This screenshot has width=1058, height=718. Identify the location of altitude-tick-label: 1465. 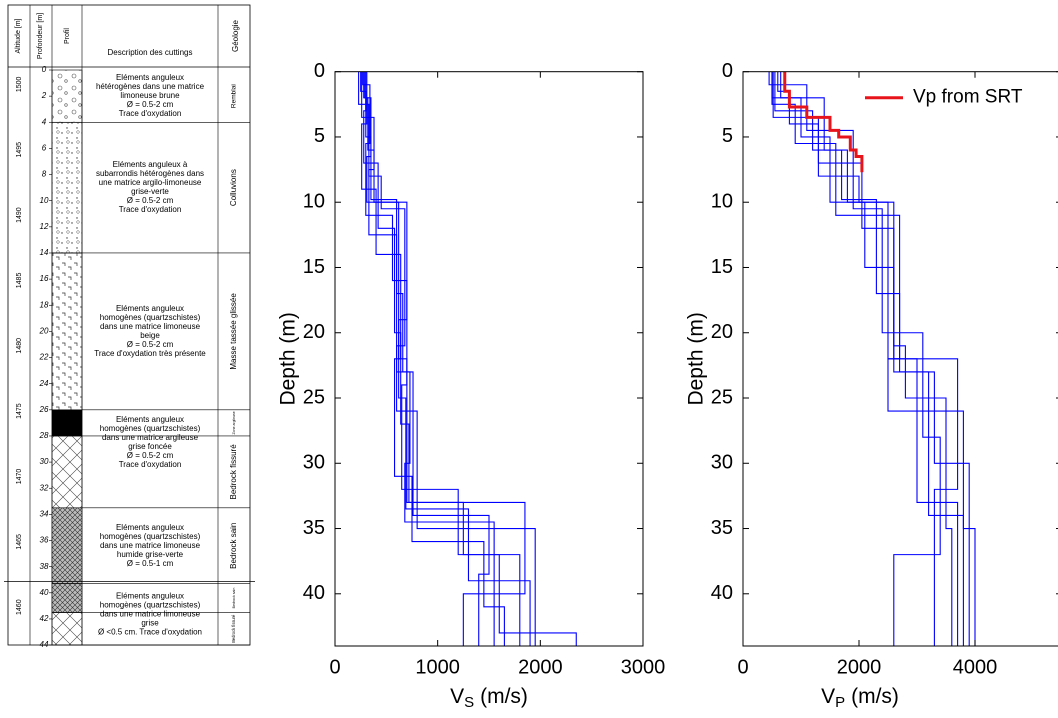
(19, 542).